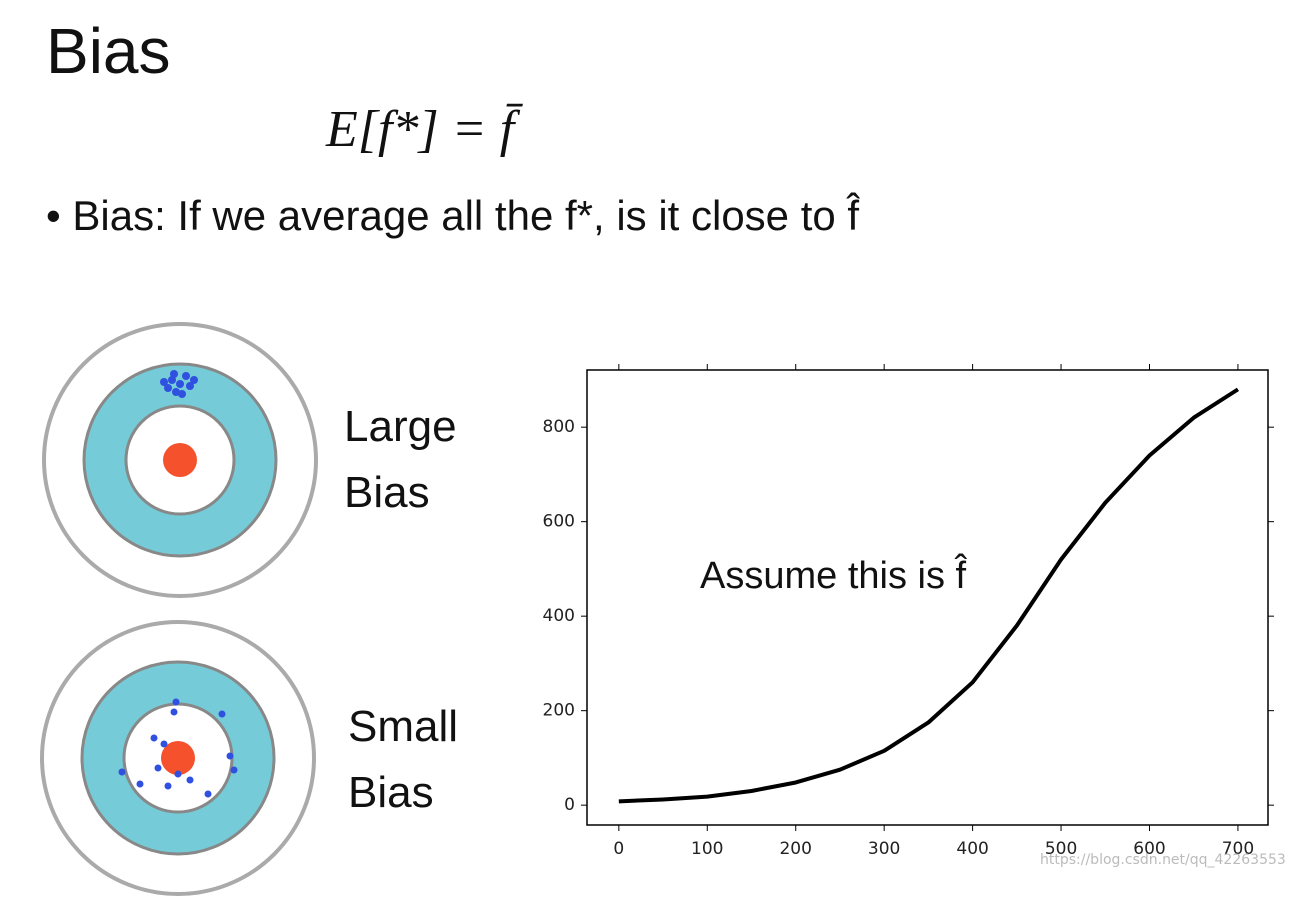  What do you see at coordinates (108, 51) in the screenshot?
I see `slide-title: Bias` at bounding box center [108, 51].